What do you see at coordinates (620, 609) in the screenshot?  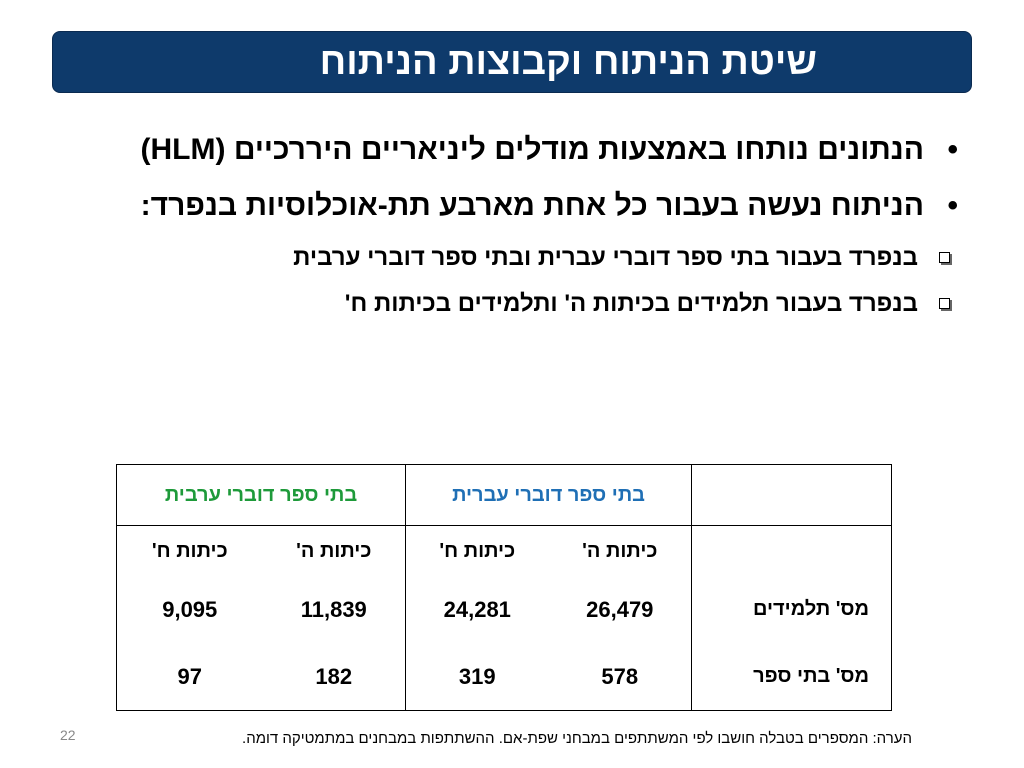 I see `table-cell: 26,479` at bounding box center [620, 609].